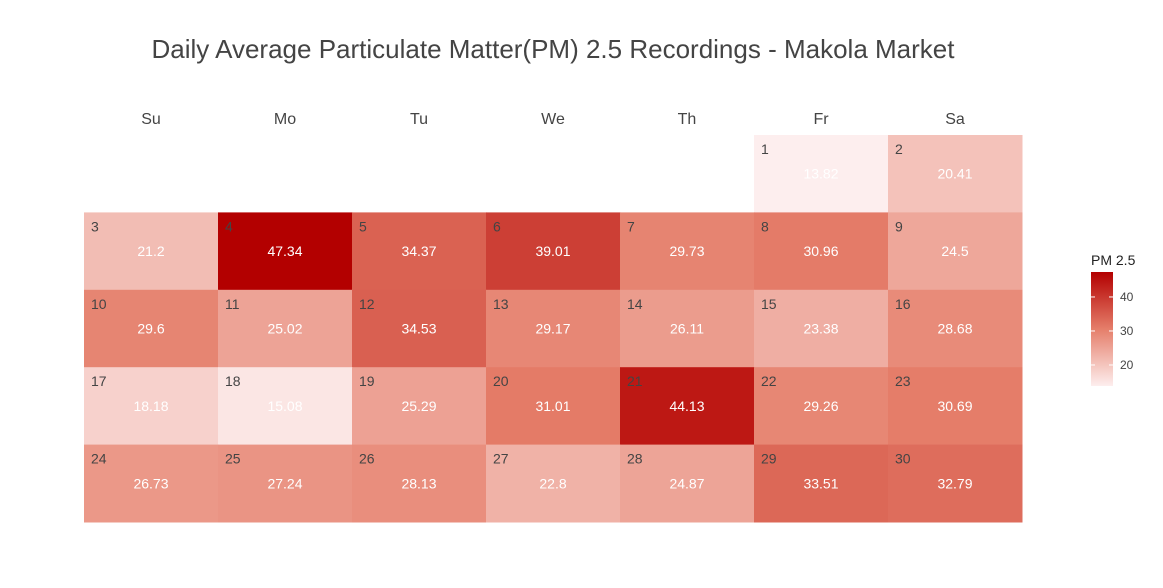  I want to click on day-number: 12, so click(367, 304).